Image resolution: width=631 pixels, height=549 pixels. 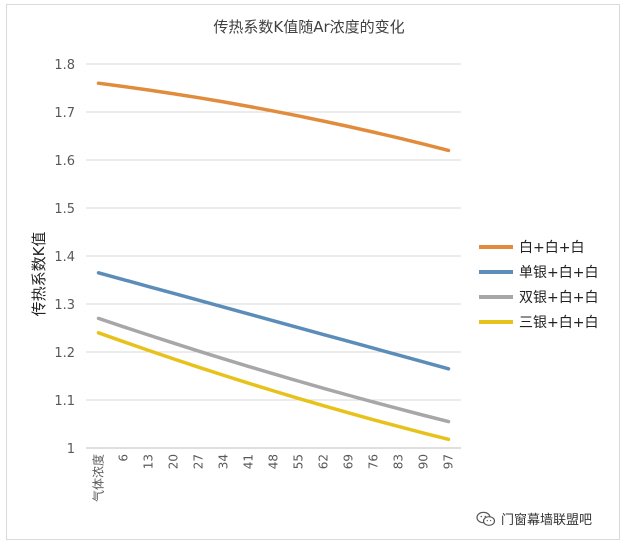 I want to click on x-tick-label: 62, so click(x=324, y=461).